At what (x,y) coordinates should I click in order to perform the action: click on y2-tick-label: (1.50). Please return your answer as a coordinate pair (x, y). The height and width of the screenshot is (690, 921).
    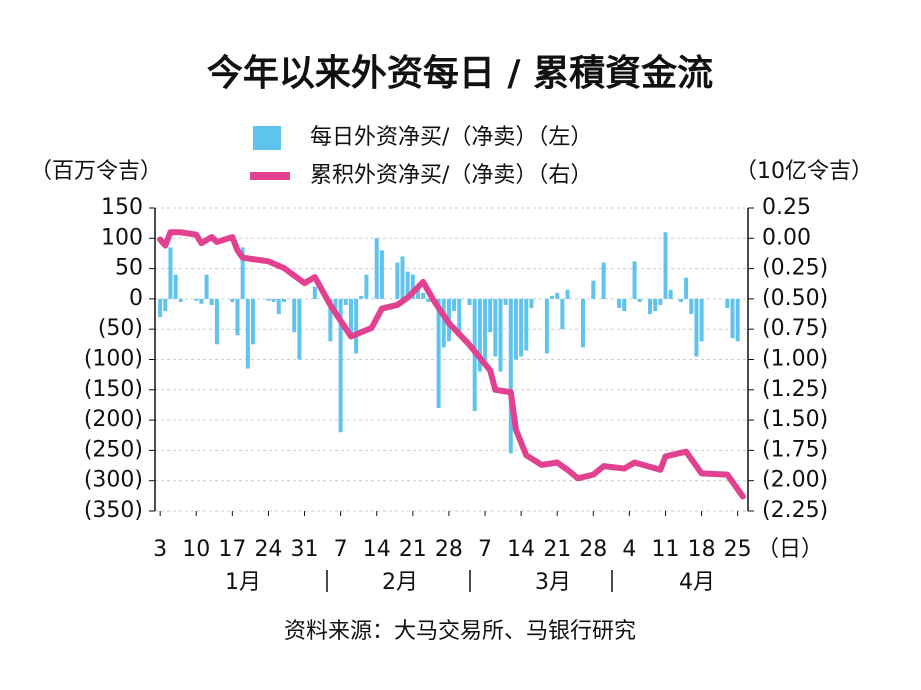
    Looking at the image, I should click on (795, 419).